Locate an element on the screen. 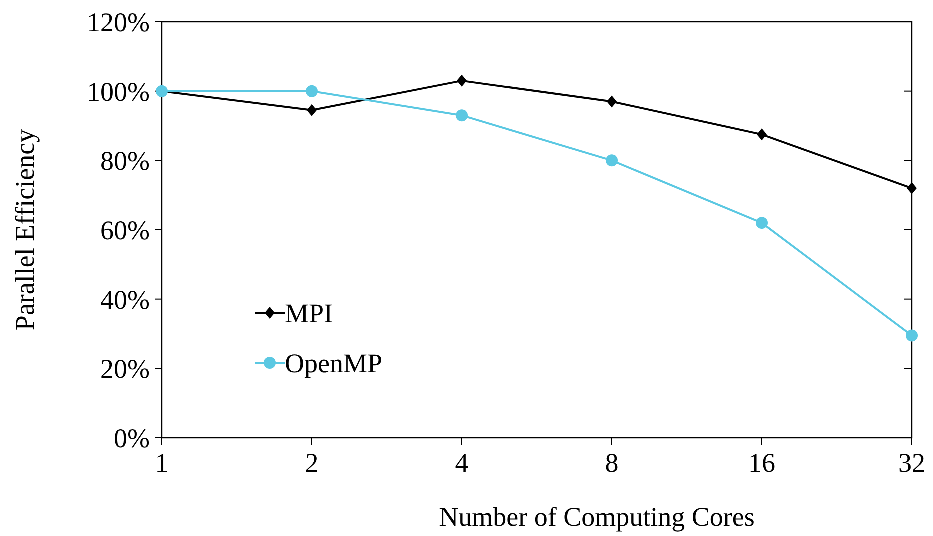 The height and width of the screenshot is (536, 933). y-tick-label: 0% is located at coordinates (132, 438).